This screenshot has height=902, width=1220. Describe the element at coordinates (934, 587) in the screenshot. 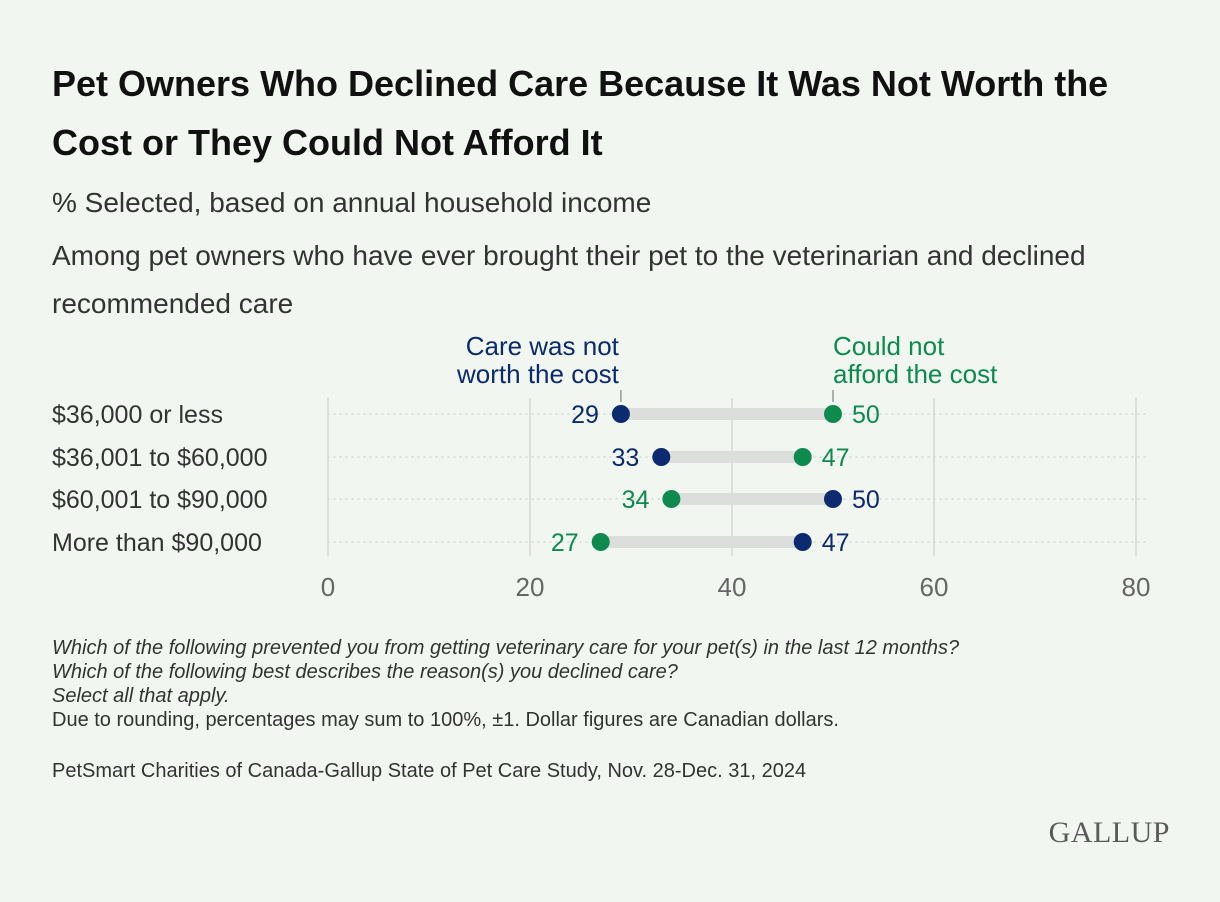

I see `x-tick-label: 60` at that location.